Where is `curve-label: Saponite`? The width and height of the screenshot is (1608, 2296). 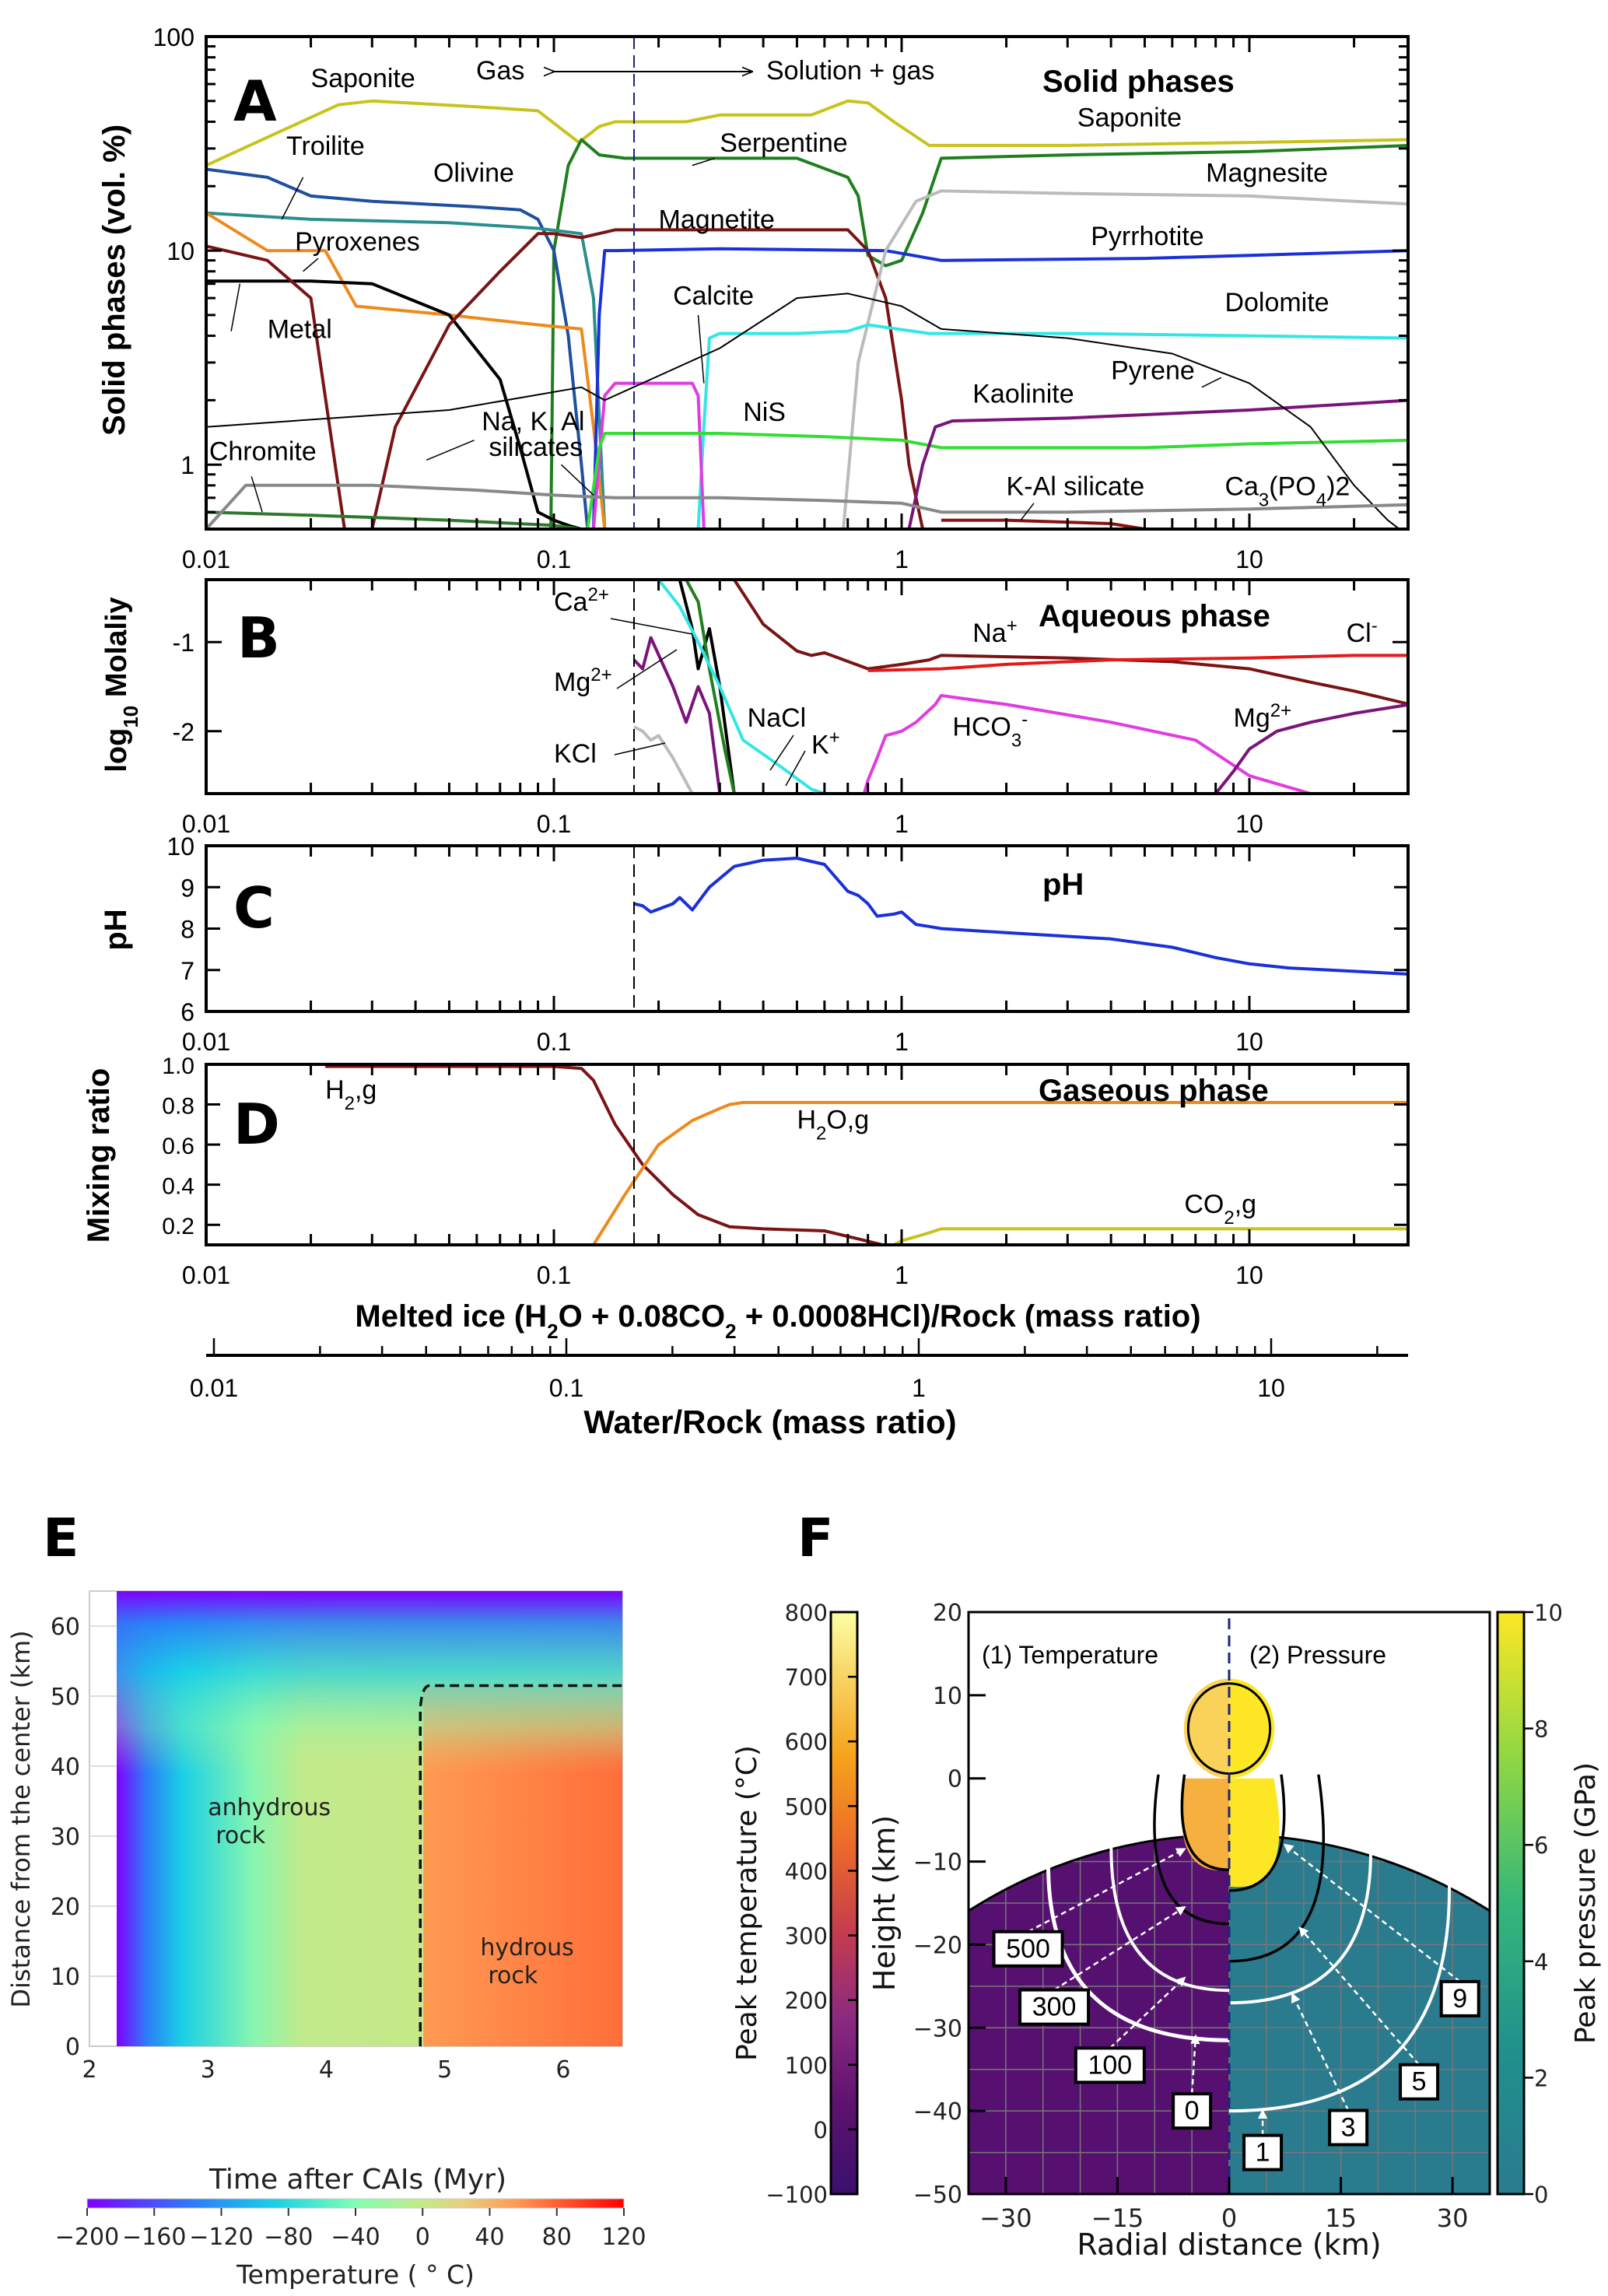
curve-label: Saponite is located at coordinates (363, 78).